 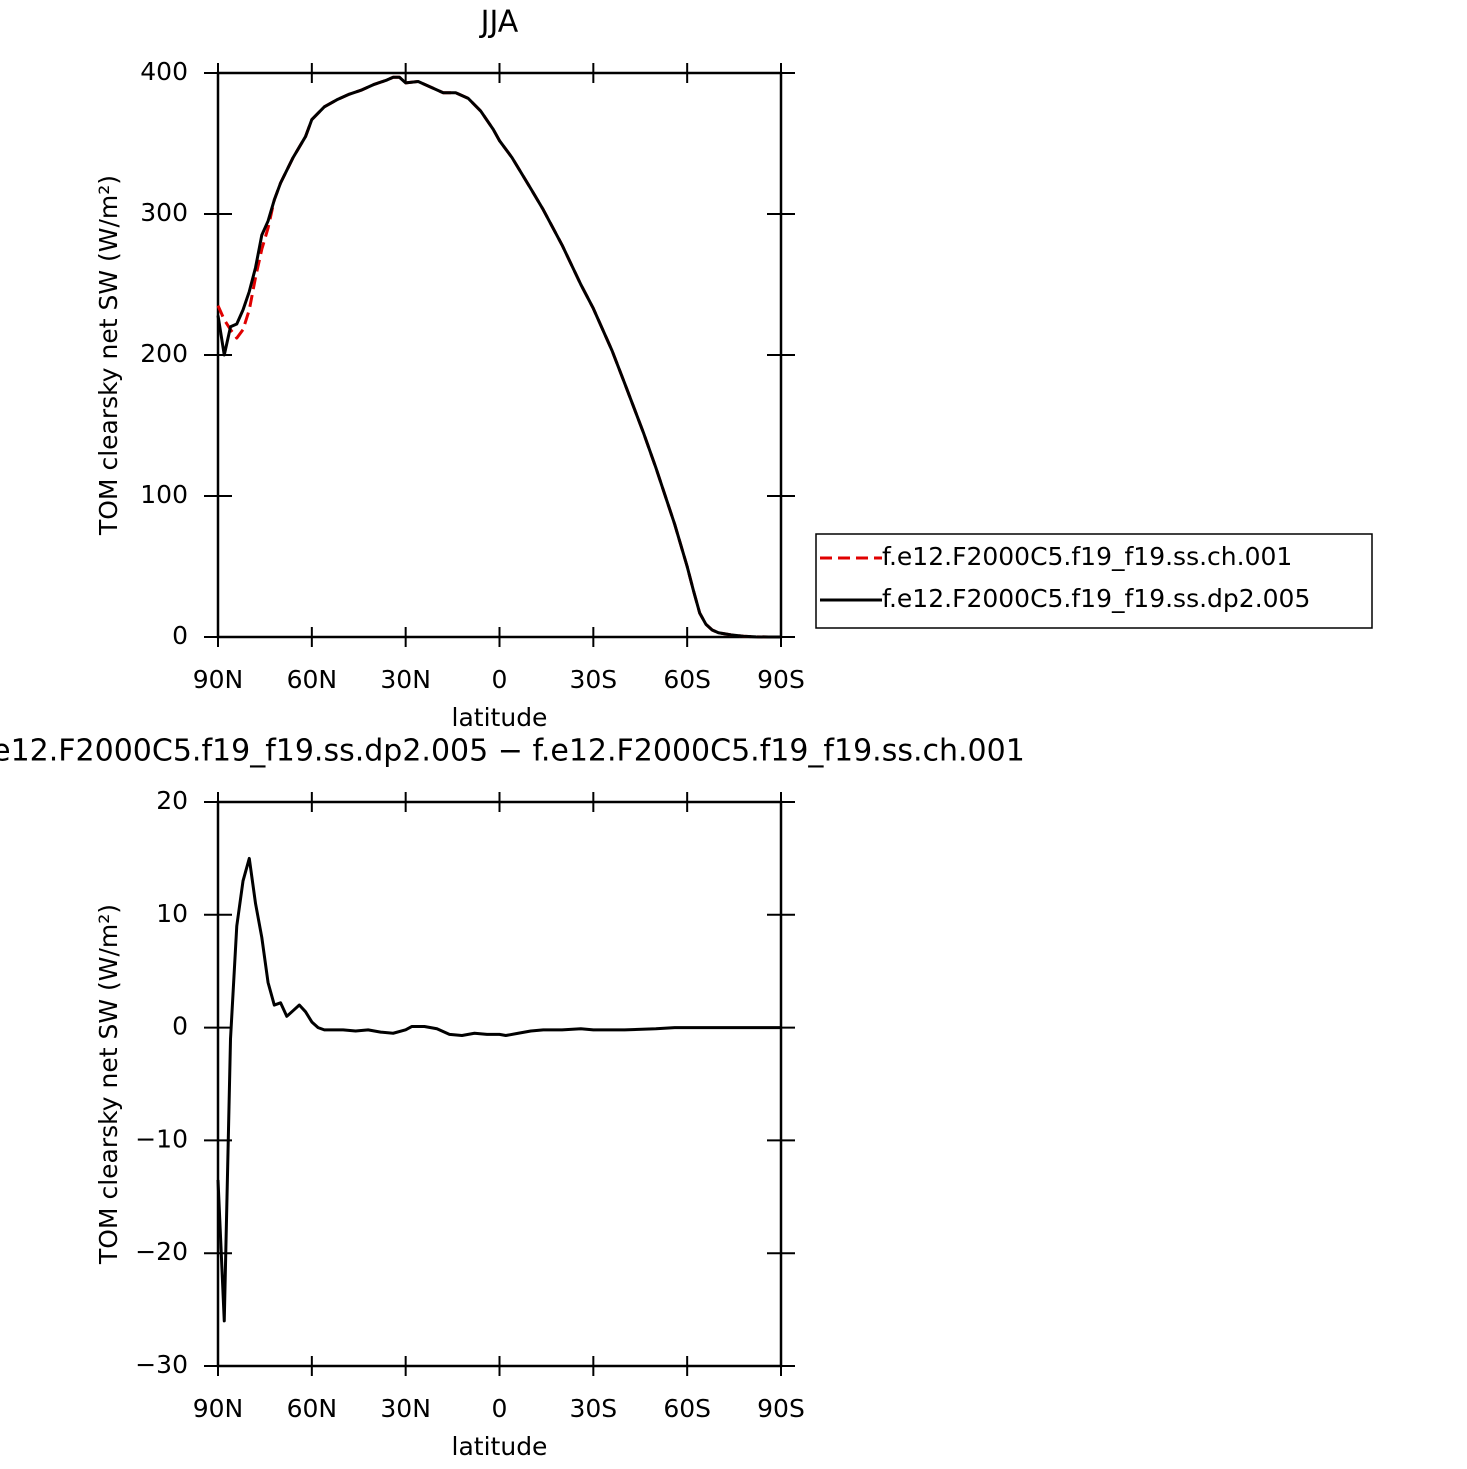 What do you see at coordinates (164, 71) in the screenshot?
I see `y-tick-label: 400` at bounding box center [164, 71].